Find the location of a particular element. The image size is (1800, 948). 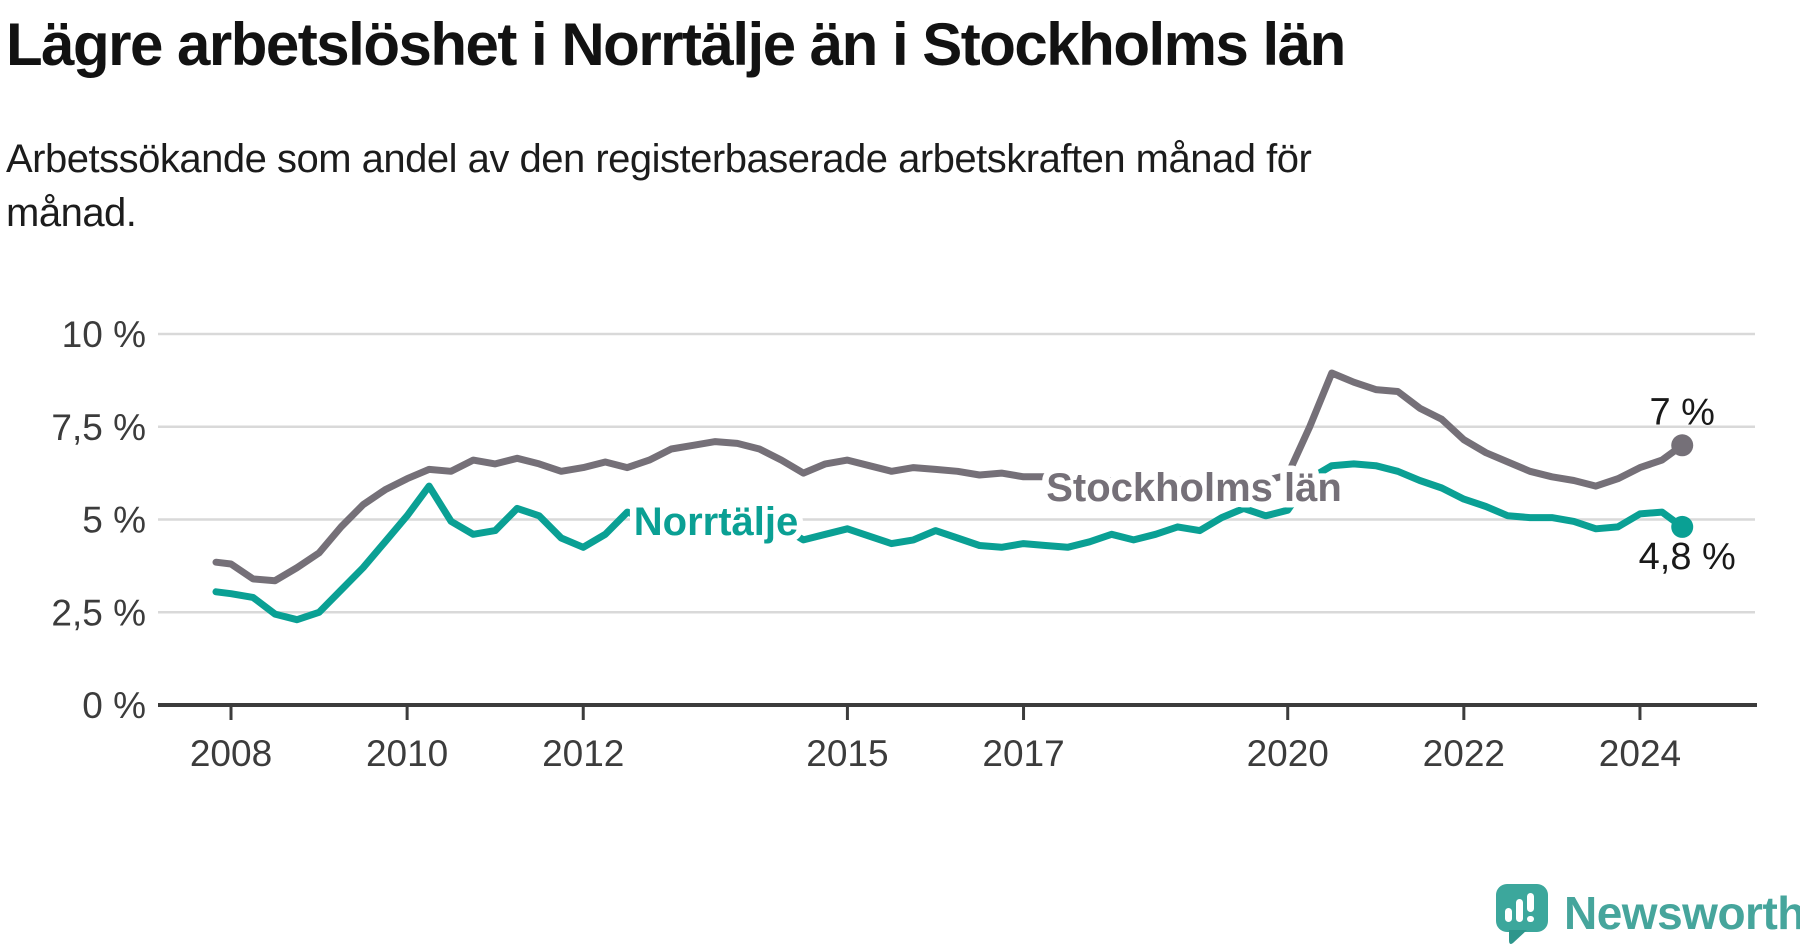

logo-bubble-tail is located at coordinates (1518, 937).